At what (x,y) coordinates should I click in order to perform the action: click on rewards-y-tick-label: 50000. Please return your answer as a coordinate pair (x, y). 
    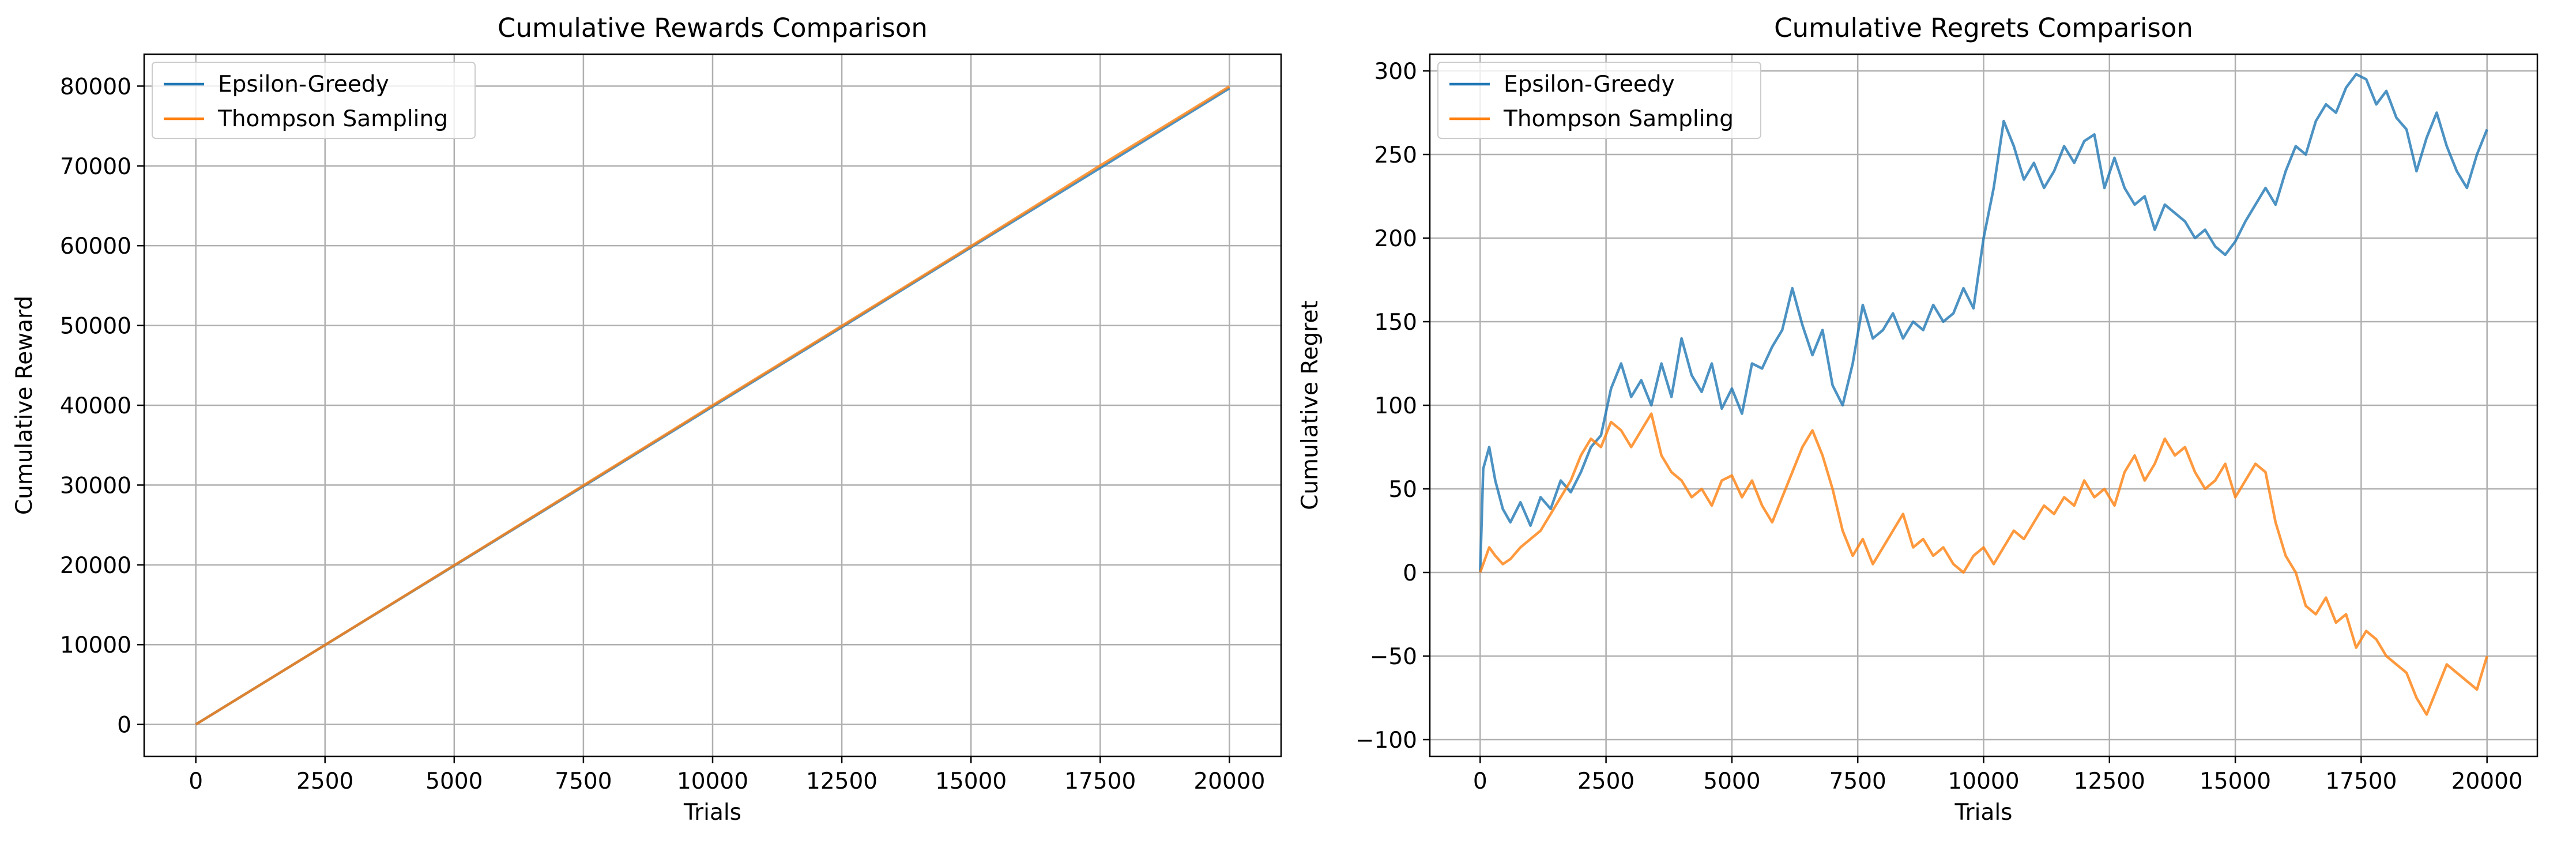
    Looking at the image, I should click on (95, 327).